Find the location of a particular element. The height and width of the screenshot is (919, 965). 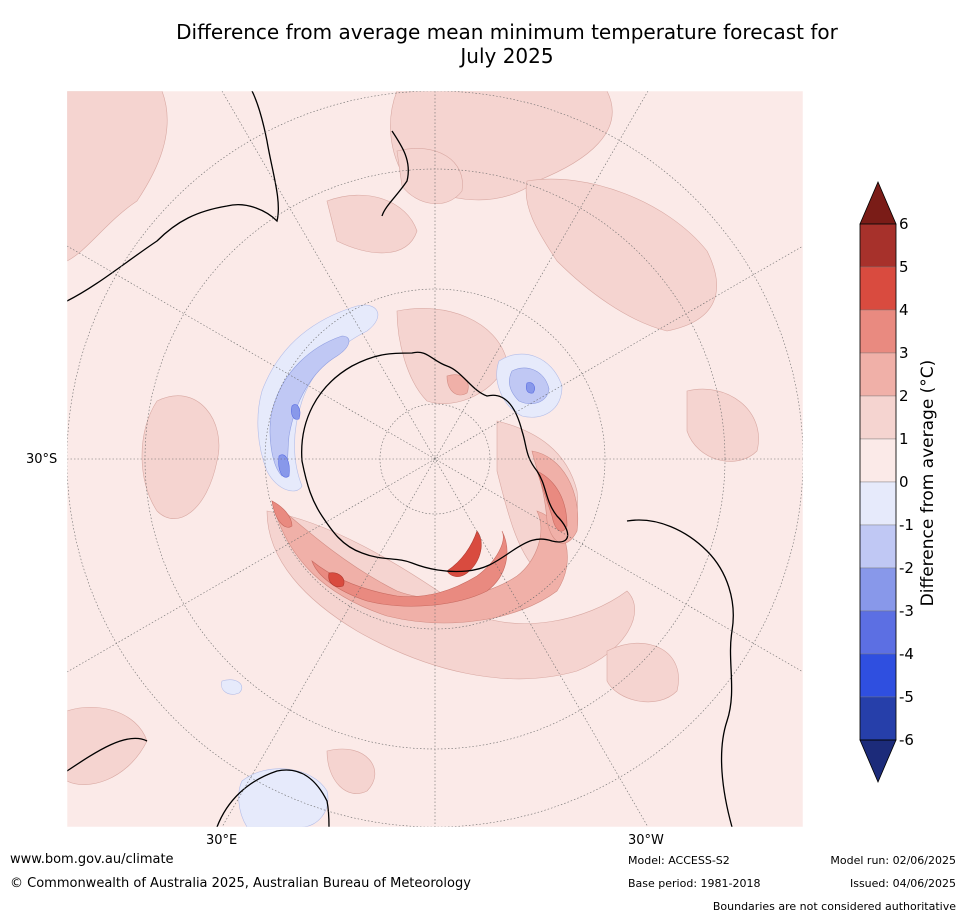

colorbar-tick-label: 6 is located at coordinates (904, 224).